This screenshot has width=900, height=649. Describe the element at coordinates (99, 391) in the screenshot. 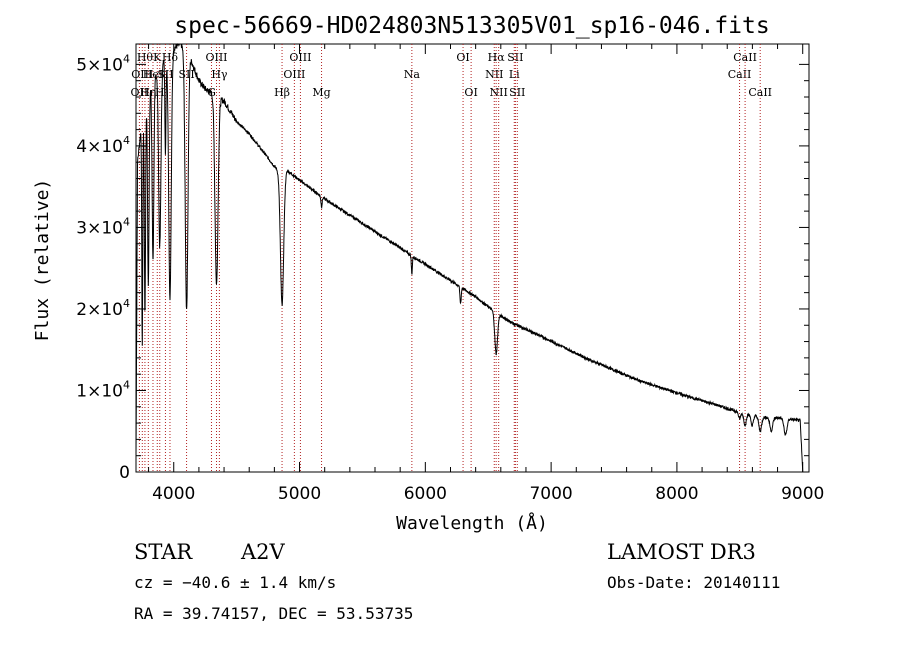

I see `y-tick-mantissa: 1×10` at that location.